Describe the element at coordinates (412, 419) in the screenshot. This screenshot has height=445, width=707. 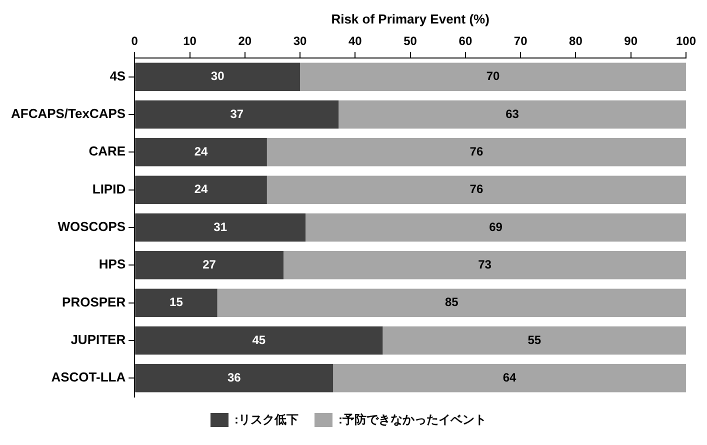
I see `legend-label: :予防できなかったイベント` at that location.